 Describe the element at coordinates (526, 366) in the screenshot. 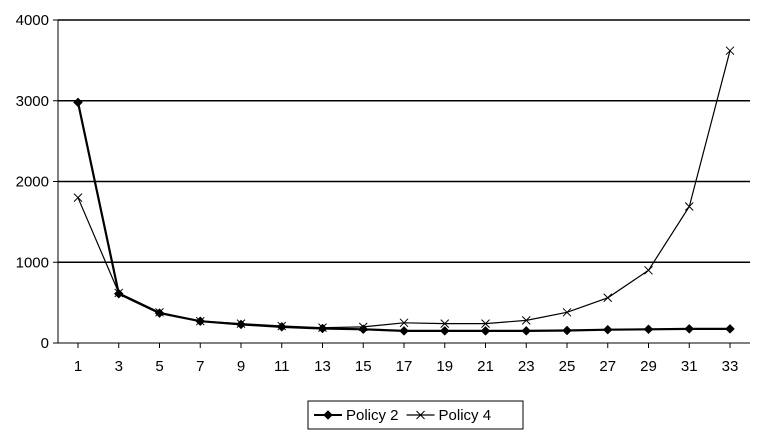

I see `x-tick-label: 23` at that location.